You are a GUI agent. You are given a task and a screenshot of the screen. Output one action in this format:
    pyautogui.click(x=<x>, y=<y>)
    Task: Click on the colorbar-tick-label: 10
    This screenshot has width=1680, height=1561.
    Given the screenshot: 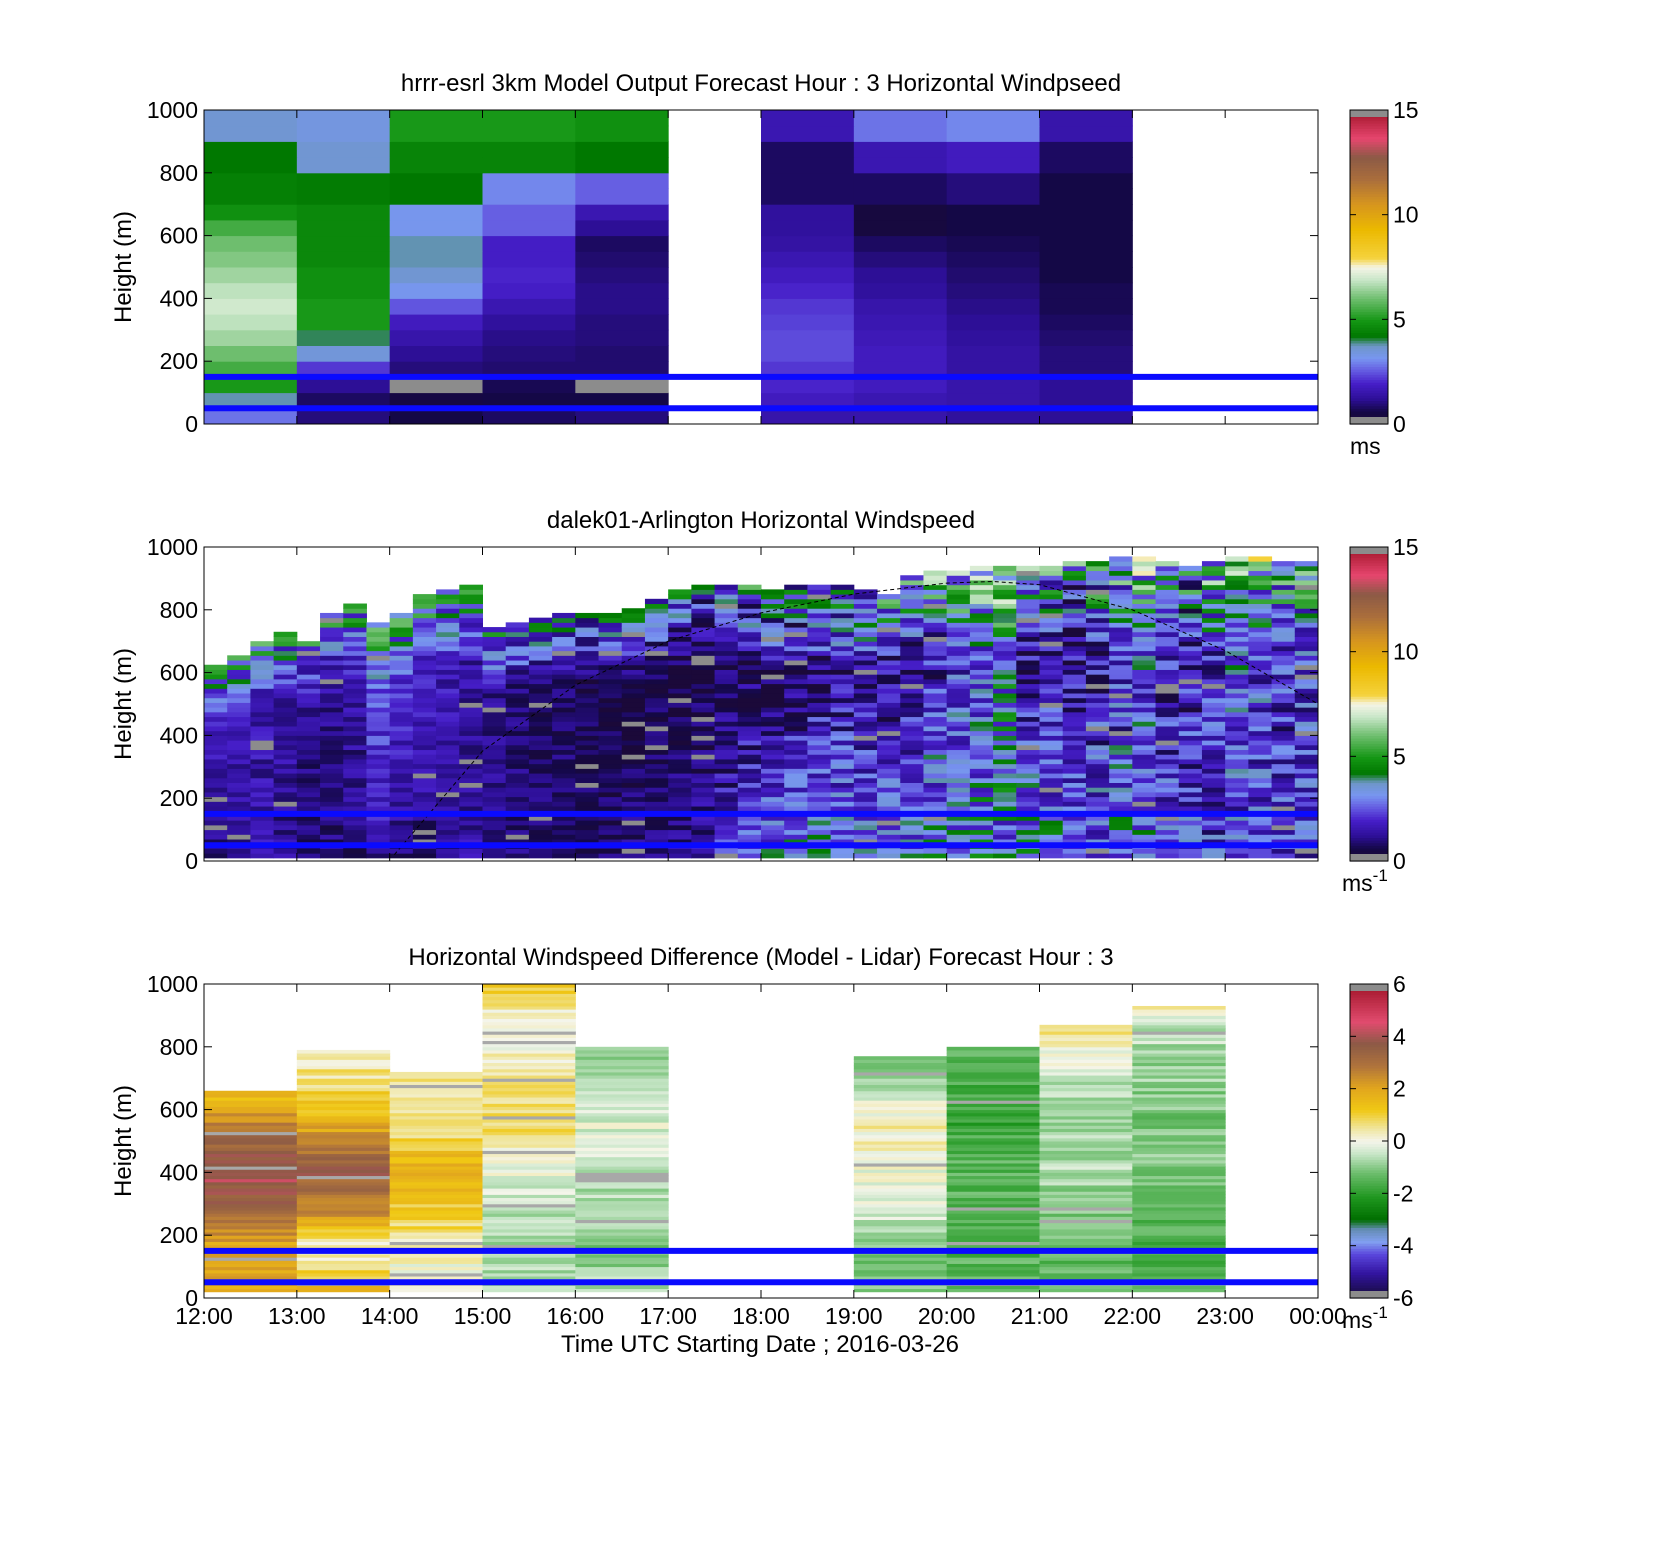 What is the action you would take?
    pyautogui.click(x=1406, y=652)
    